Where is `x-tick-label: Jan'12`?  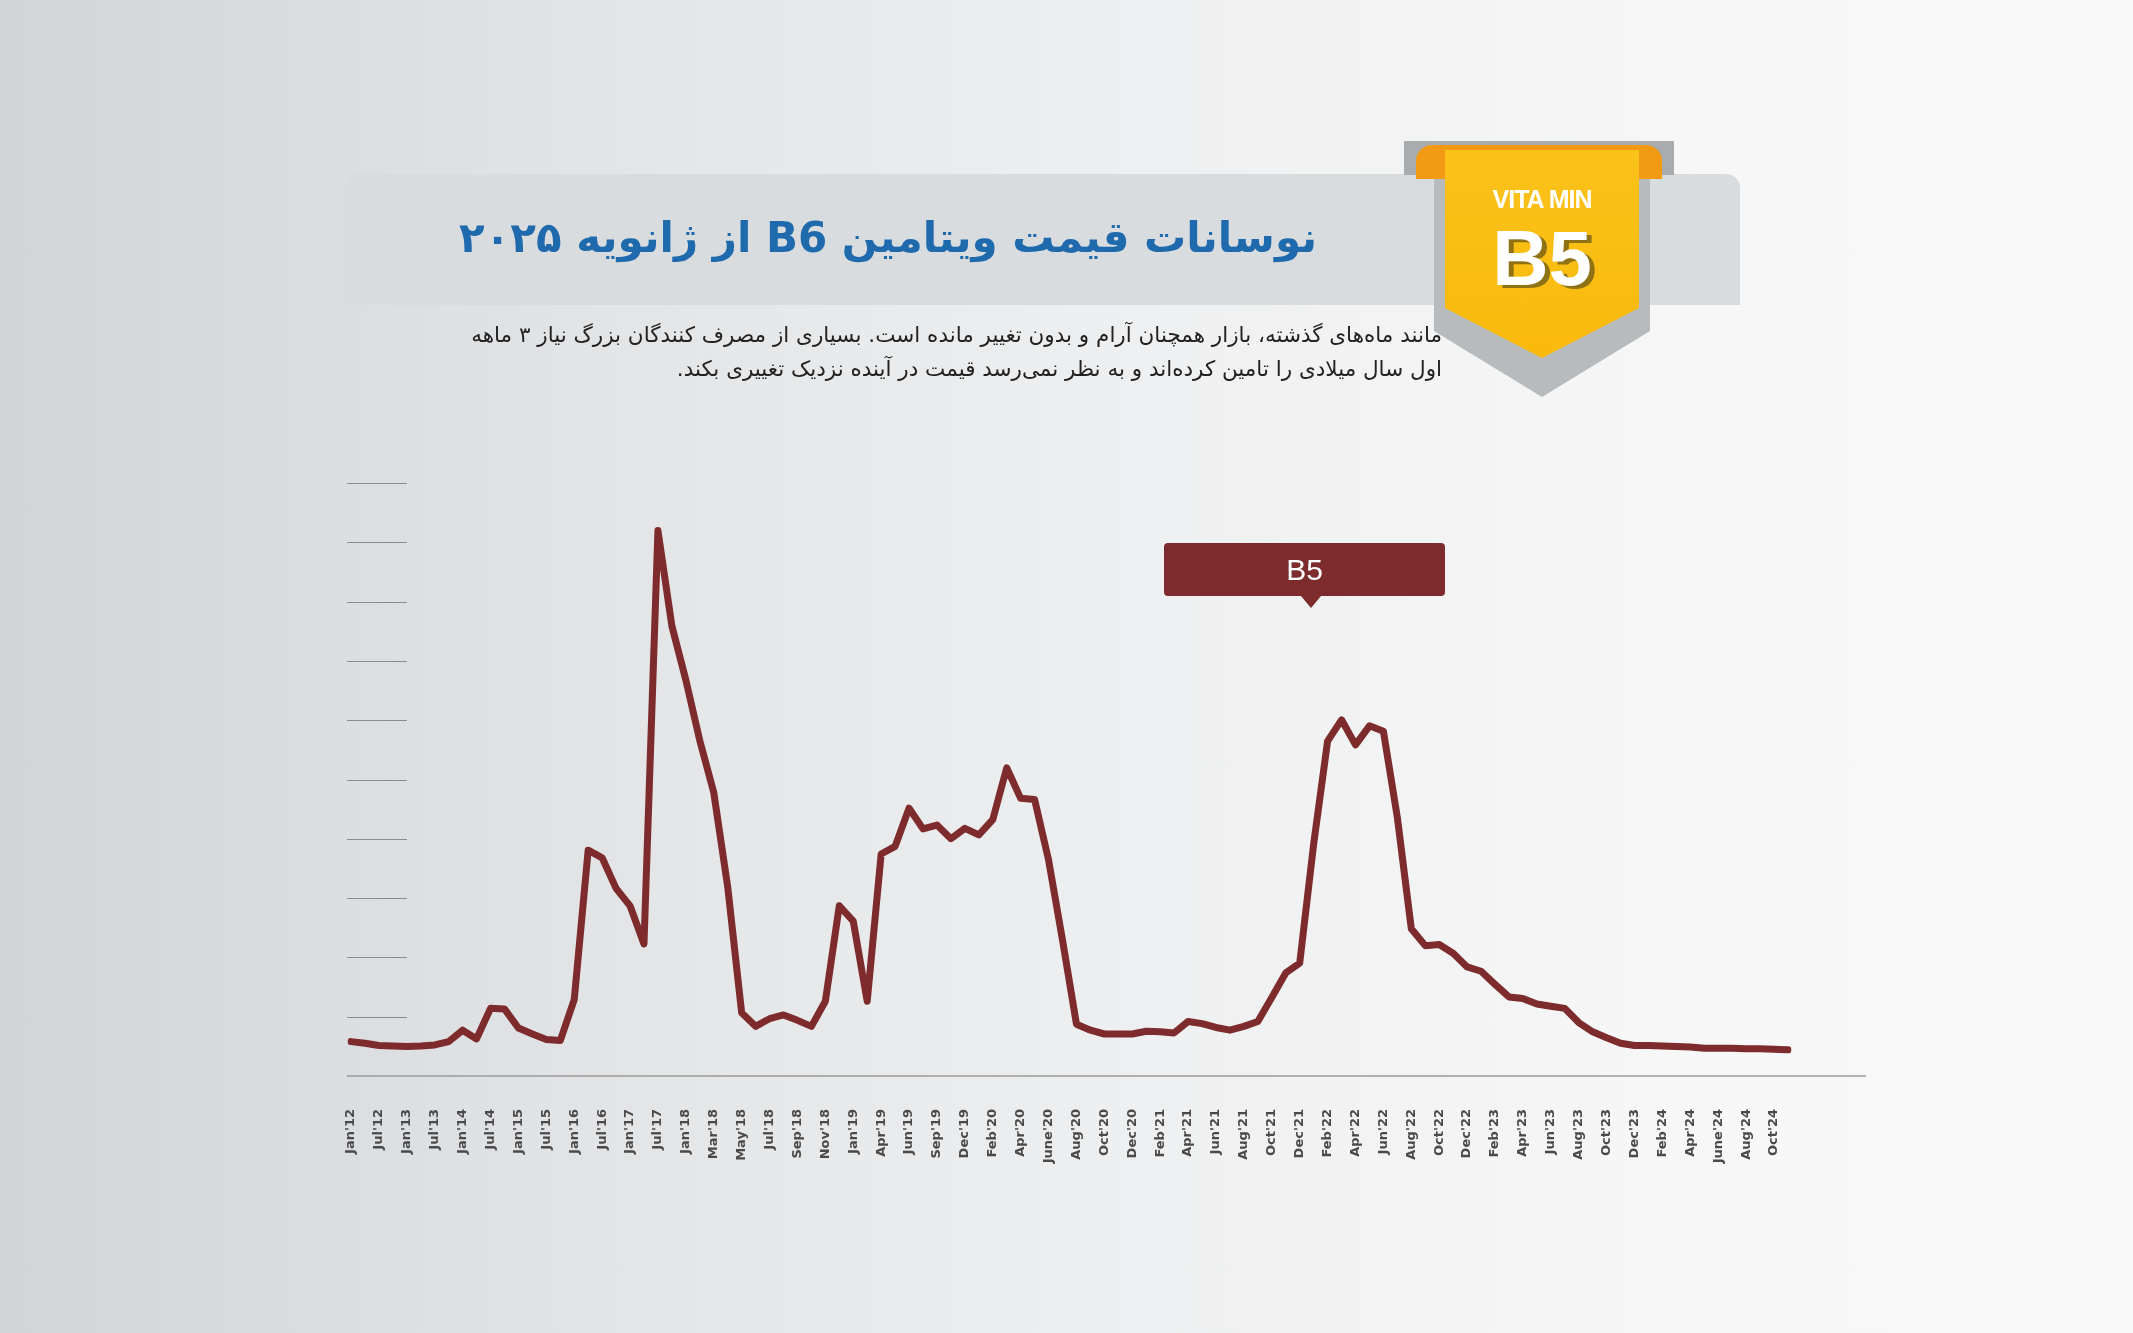
x-tick-label: Jan'12 is located at coordinates (350, 1132).